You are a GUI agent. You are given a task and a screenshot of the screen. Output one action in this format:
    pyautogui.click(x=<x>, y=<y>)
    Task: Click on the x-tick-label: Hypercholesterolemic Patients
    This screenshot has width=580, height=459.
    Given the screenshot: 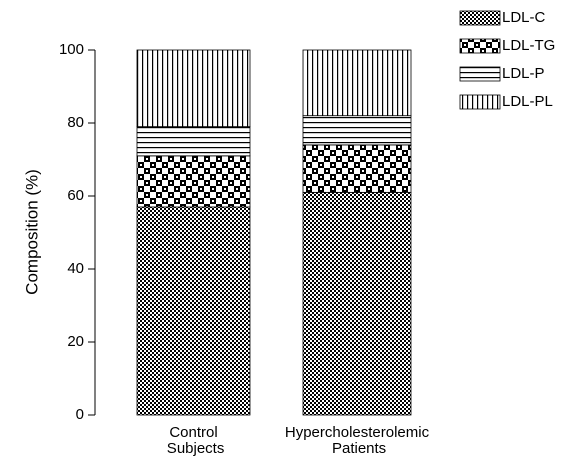 What is the action you would take?
    pyautogui.click(x=357, y=440)
    